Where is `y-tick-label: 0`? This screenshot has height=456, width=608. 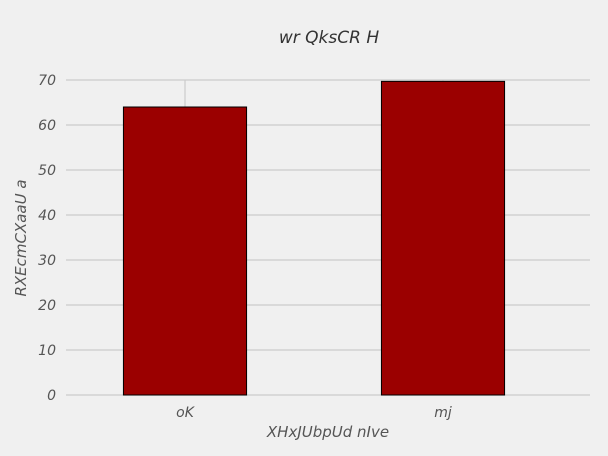 y-tick-label: 0 is located at coordinates (51, 396).